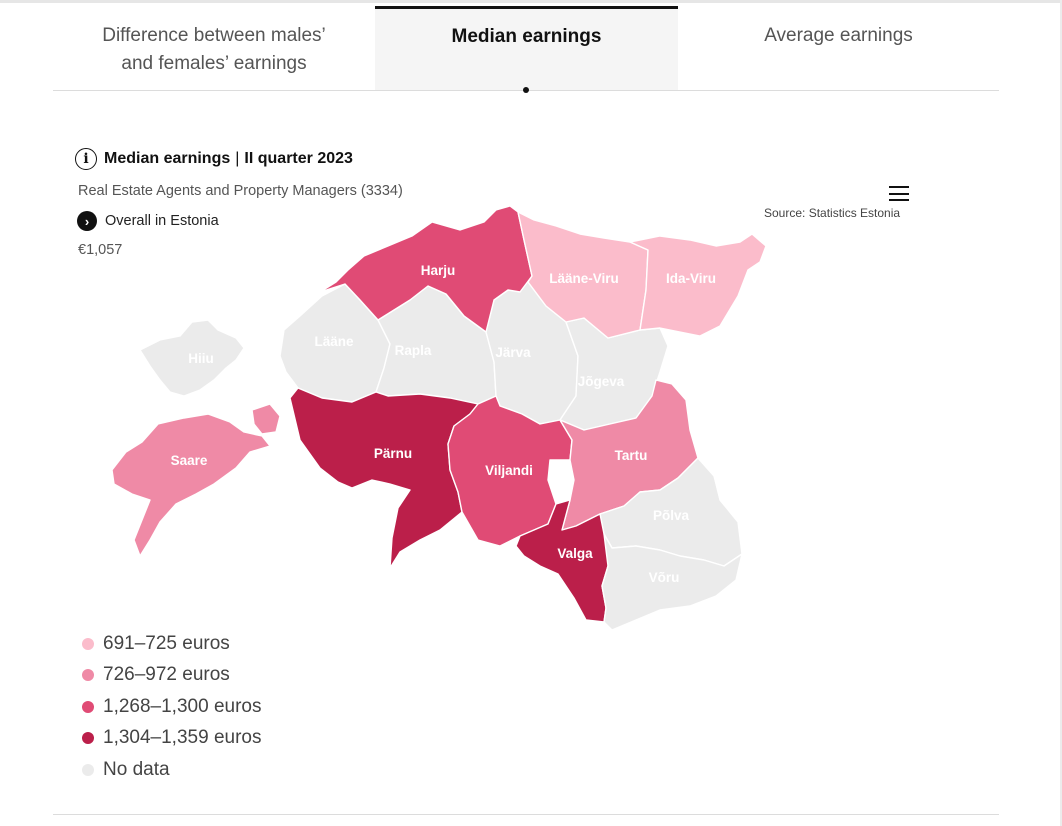  I want to click on region-label-saare: Saare, so click(189, 460).